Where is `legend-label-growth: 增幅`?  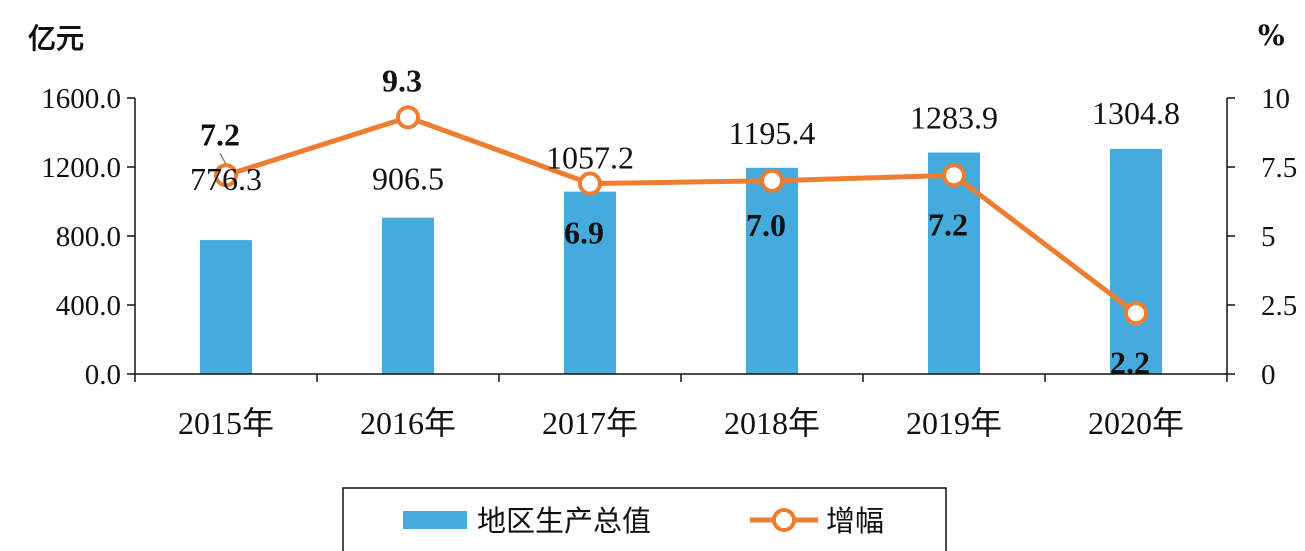
legend-label-growth: 增幅 is located at coordinates (855, 521).